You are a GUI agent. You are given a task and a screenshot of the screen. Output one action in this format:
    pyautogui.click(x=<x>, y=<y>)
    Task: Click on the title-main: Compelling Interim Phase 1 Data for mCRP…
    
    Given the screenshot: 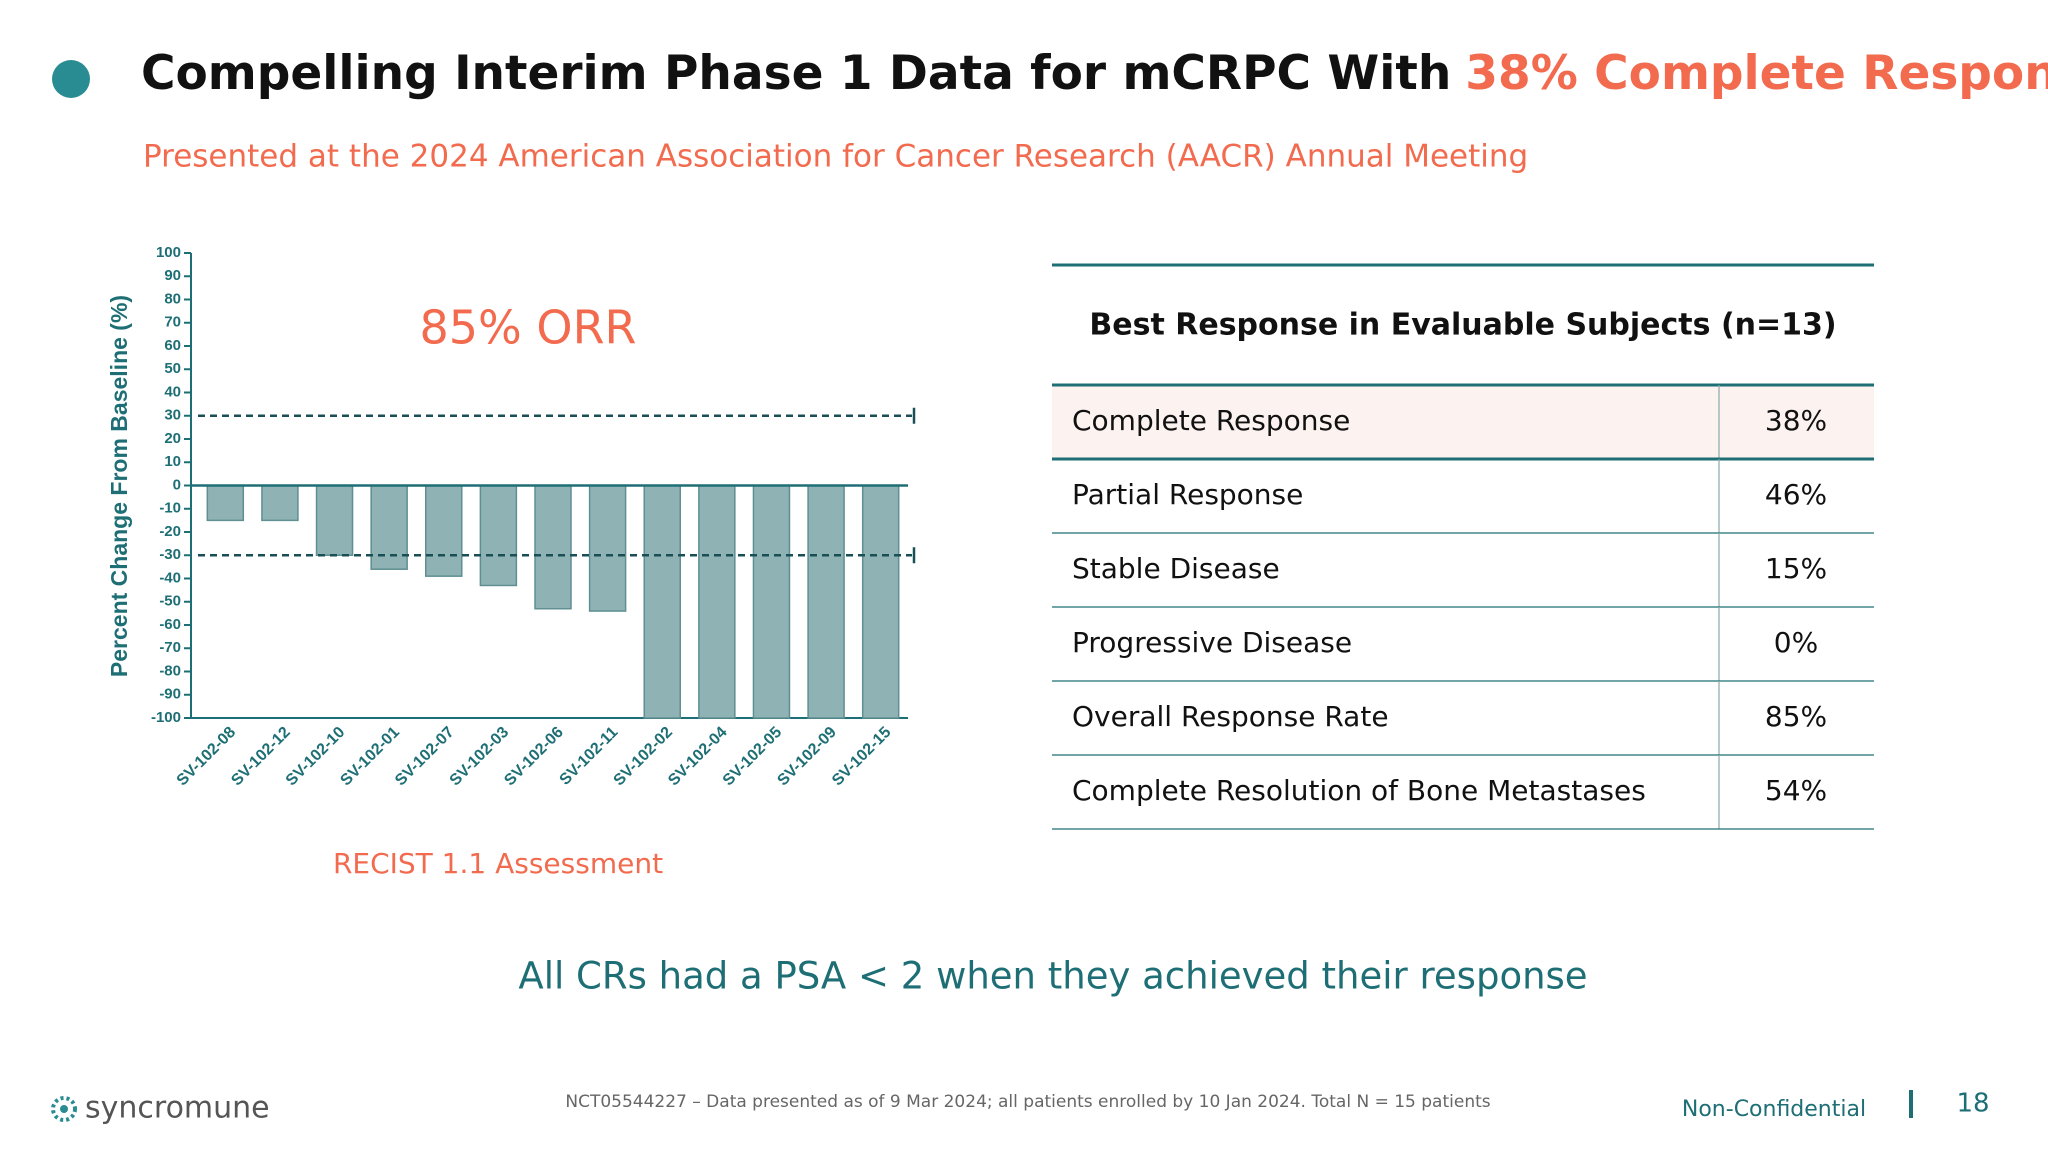 What is the action you would take?
    pyautogui.click(x=796, y=73)
    